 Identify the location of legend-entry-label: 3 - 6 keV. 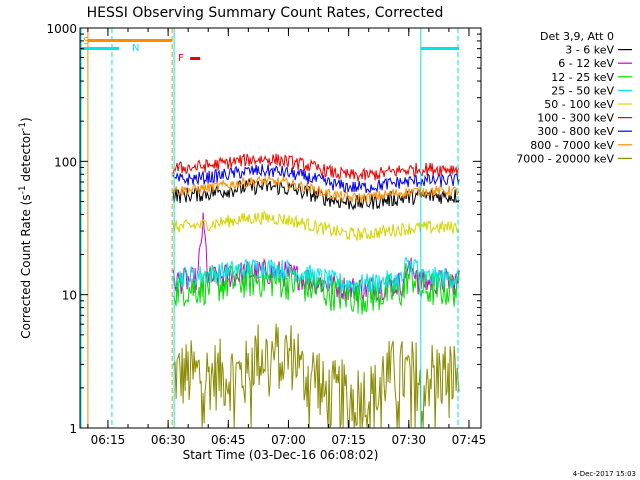
(589, 50).